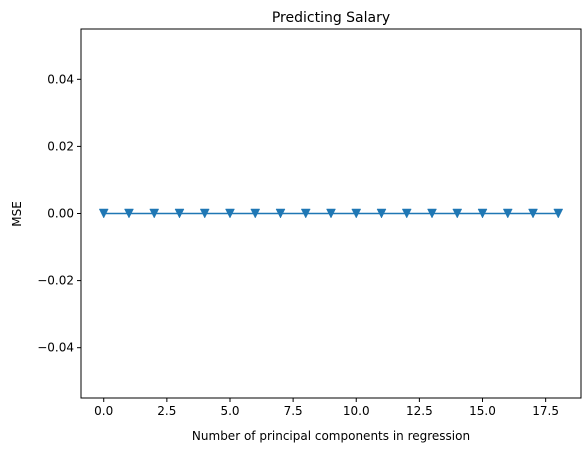 This screenshot has height=453, width=587. I want to click on y-tick-label: −0.04, so click(55, 348).